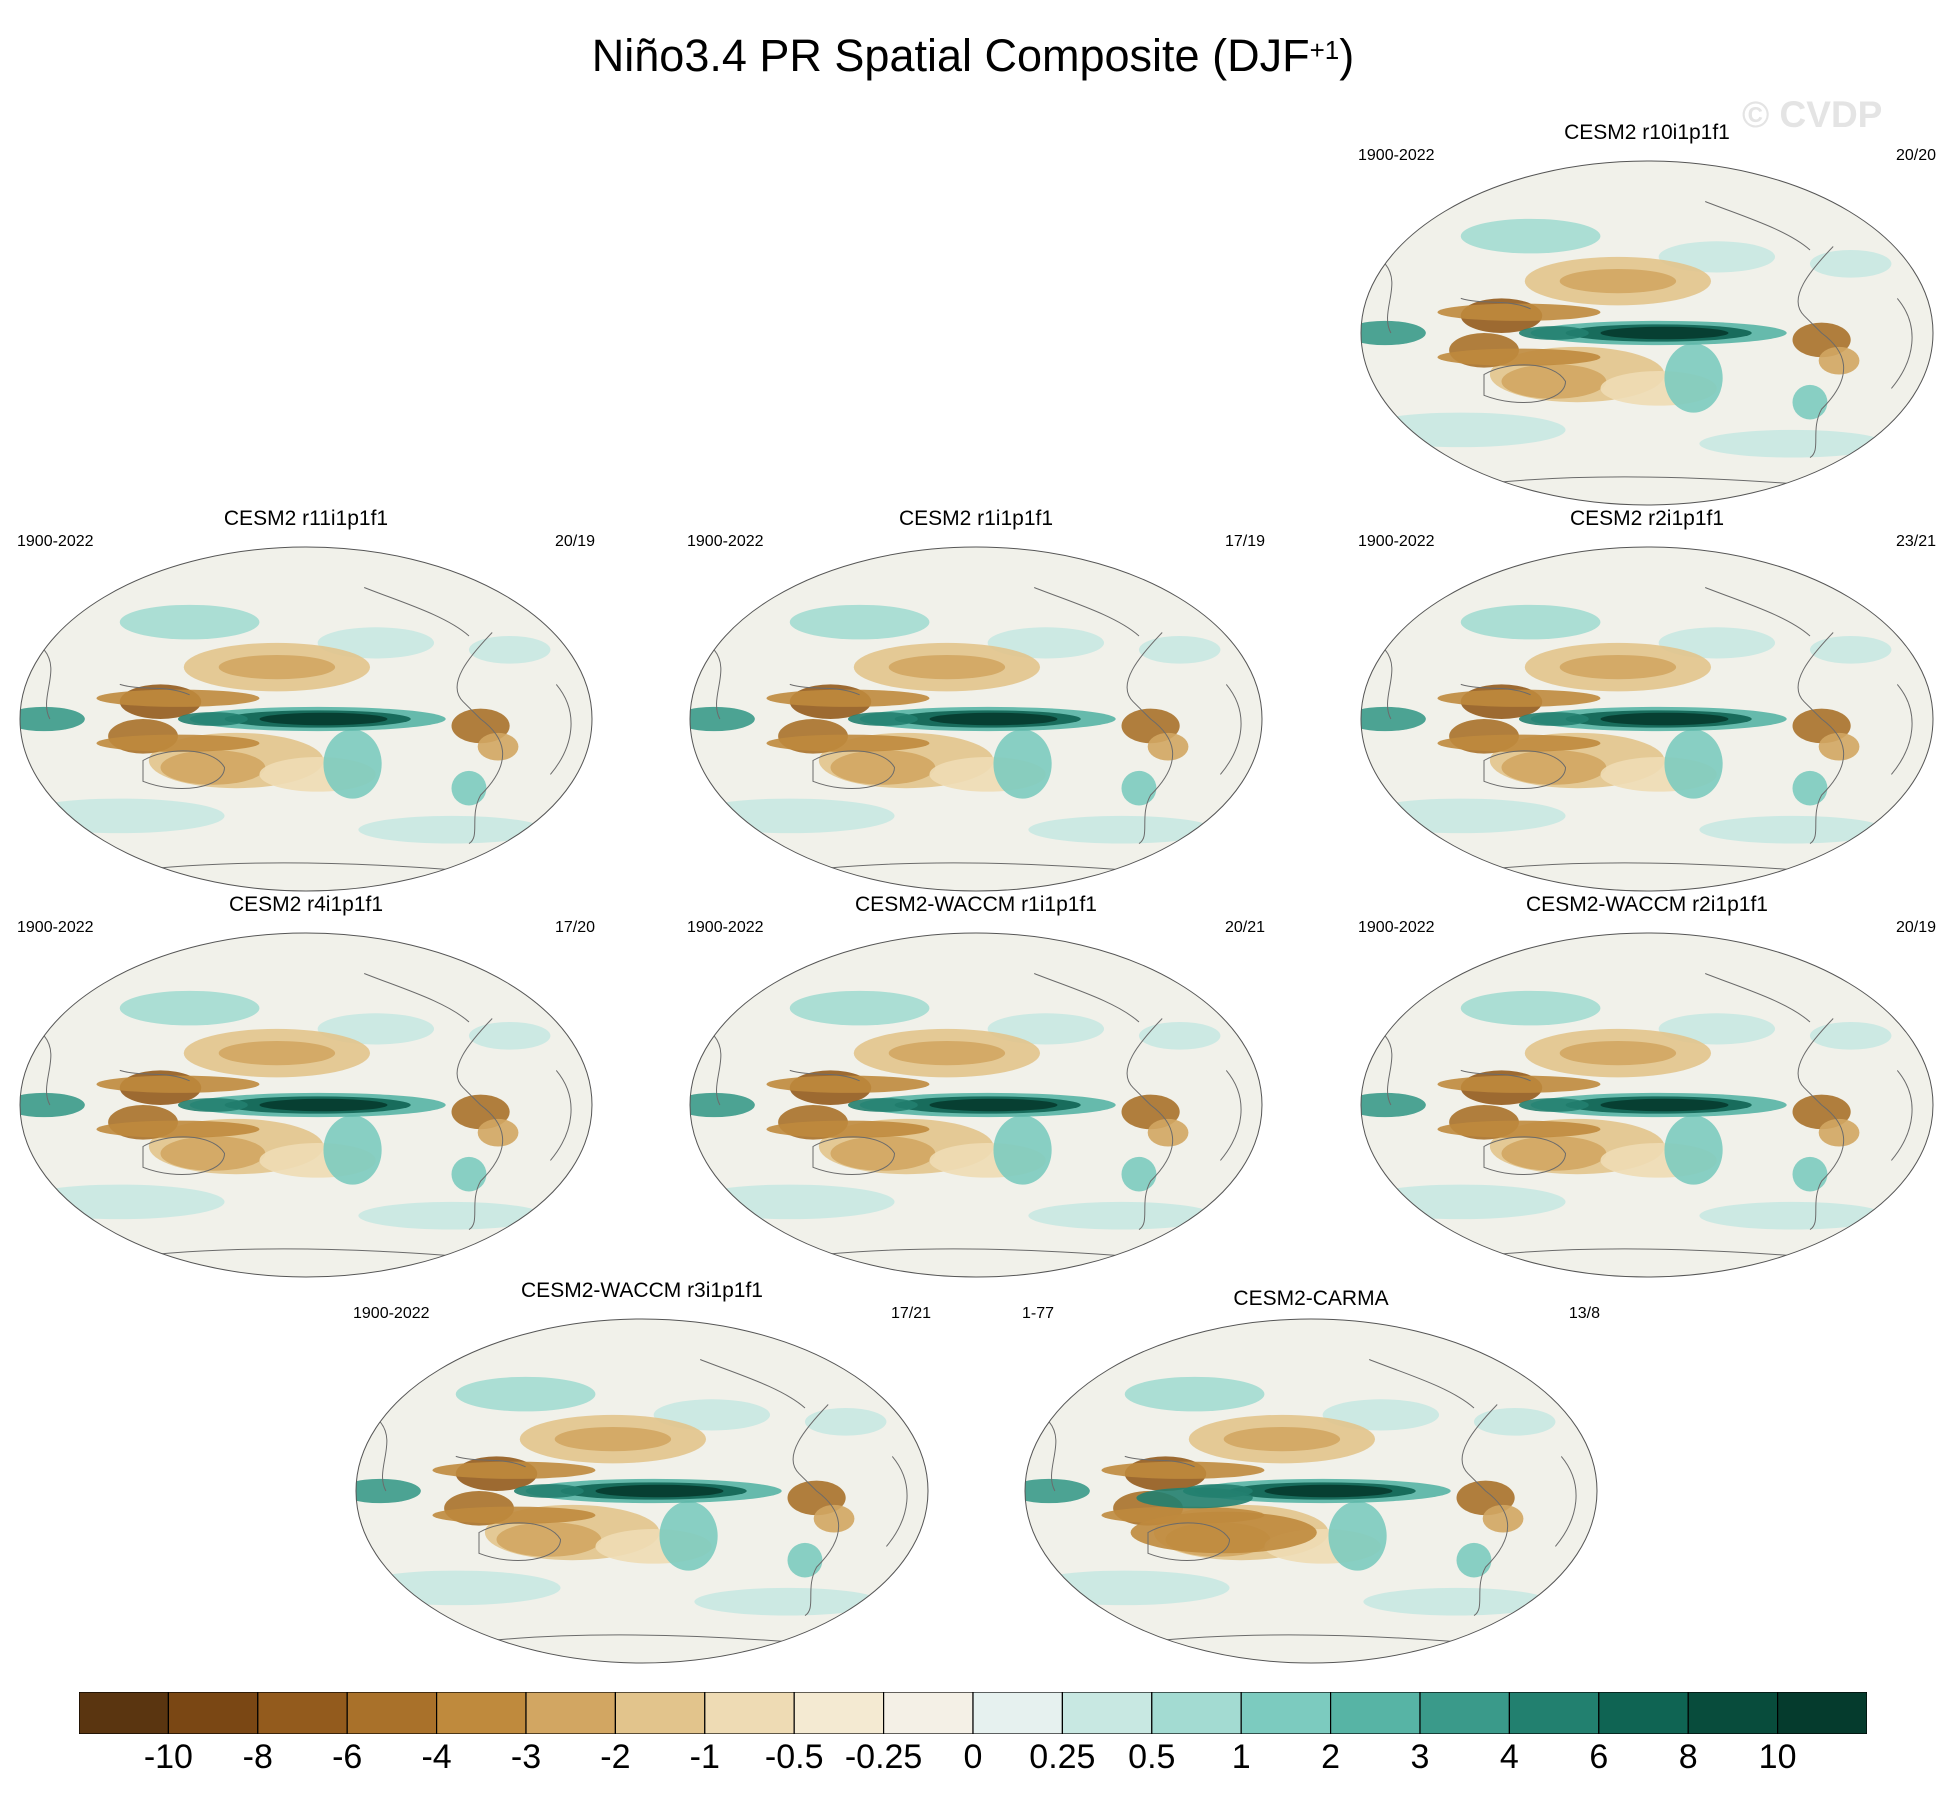  What do you see at coordinates (1244, 541) in the screenshot?
I see `panel-event-count: 17/19` at bounding box center [1244, 541].